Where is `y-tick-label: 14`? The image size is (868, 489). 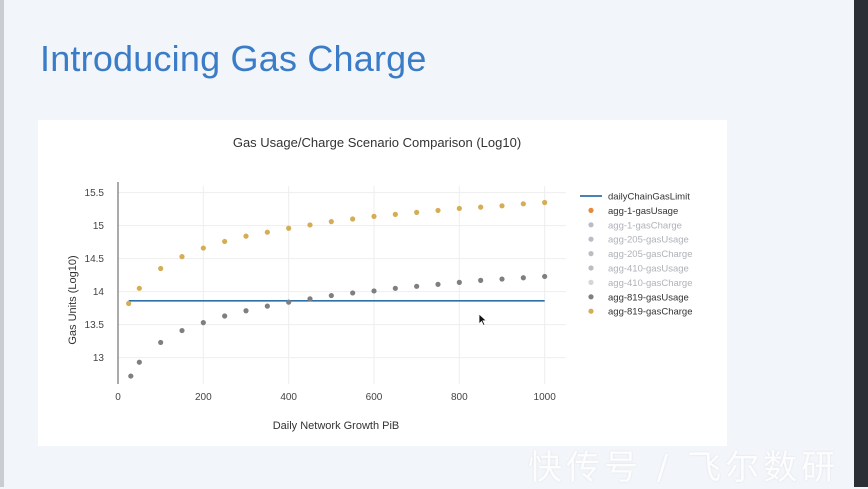
y-tick-label: 14 is located at coordinates (99, 292).